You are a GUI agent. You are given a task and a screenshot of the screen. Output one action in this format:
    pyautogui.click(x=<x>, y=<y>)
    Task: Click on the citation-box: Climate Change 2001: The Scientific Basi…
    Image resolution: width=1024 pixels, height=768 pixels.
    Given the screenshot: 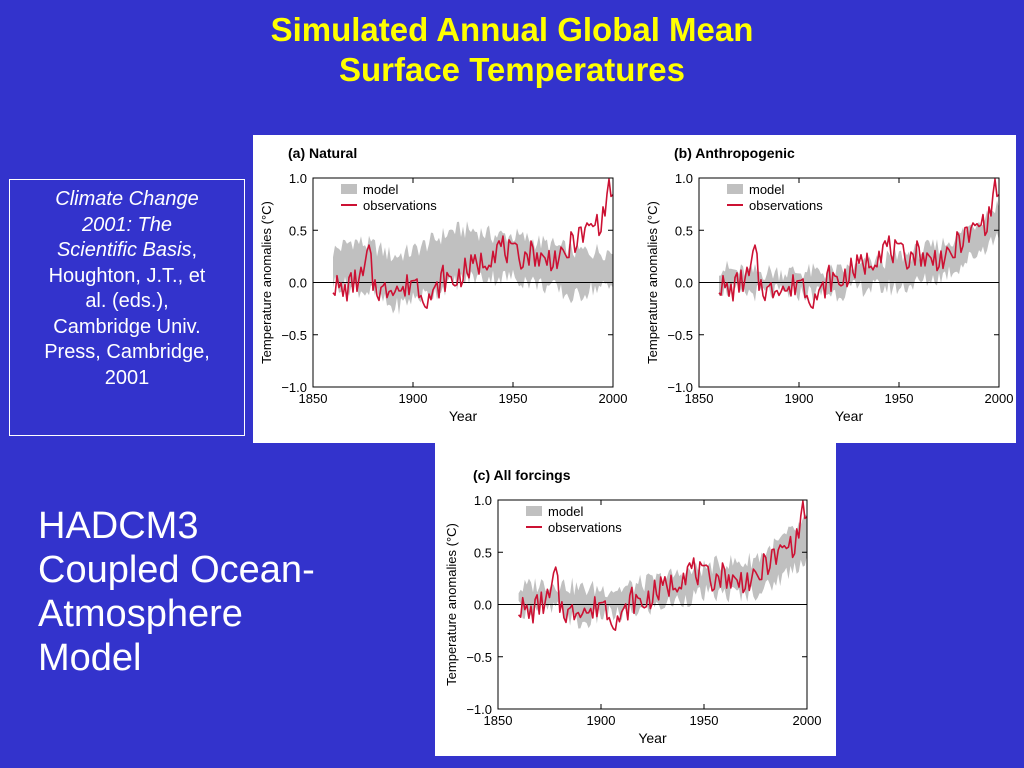 What is the action you would take?
    pyautogui.click(x=127, y=307)
    